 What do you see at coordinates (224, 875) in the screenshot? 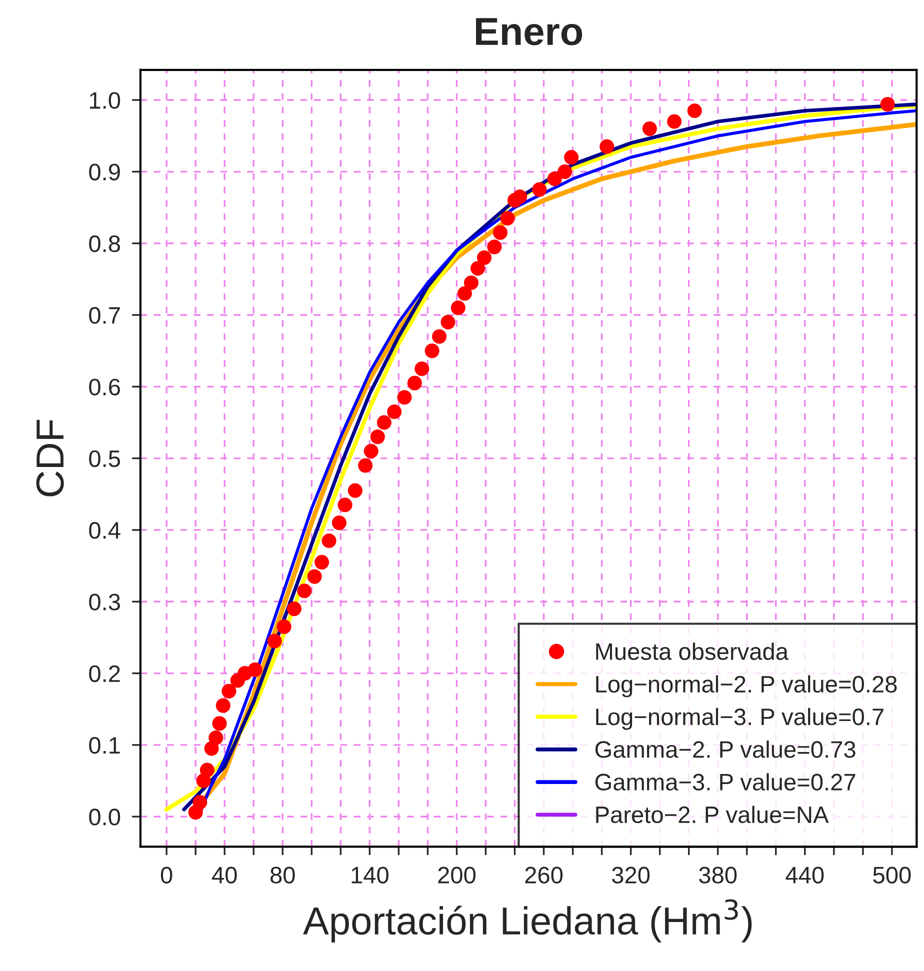
I see `x-tick-label: 40` at bounding box center [224, 875].